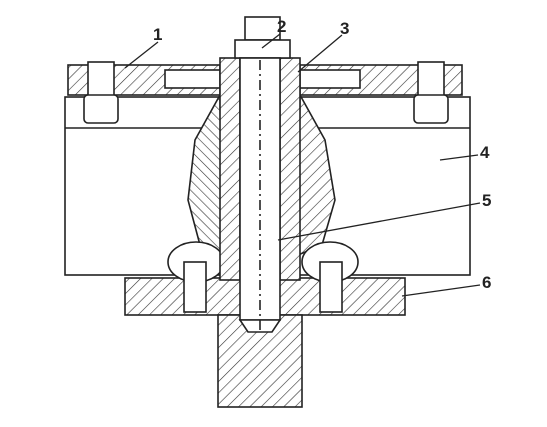  Describe the element at coordinates (157, 34) in the screenshot. I see `callout-label: 1` at that location.